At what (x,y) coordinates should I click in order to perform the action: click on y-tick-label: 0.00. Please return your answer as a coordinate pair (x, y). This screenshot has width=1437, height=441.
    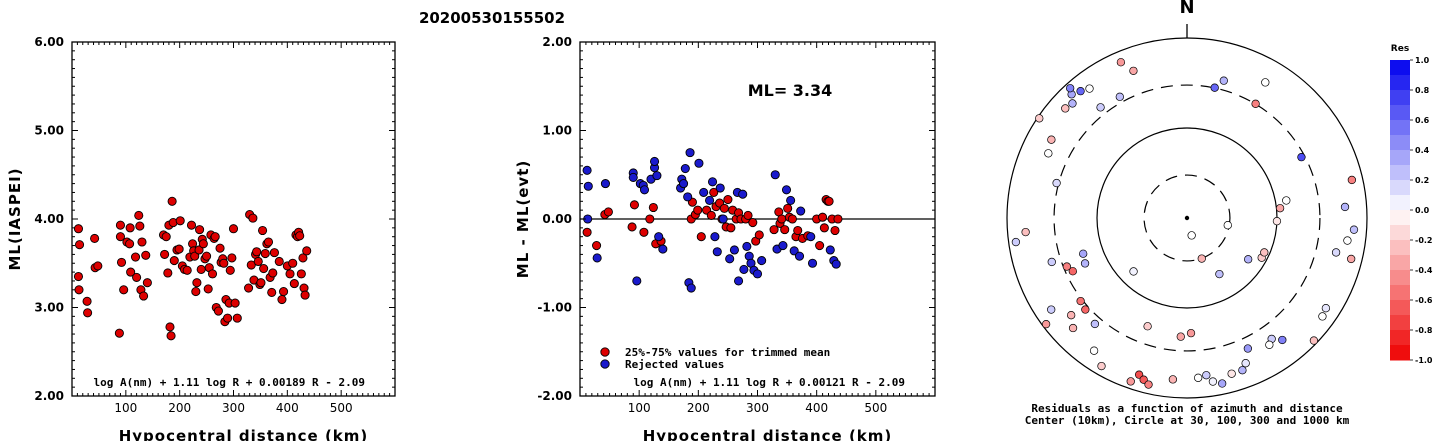
    Looking at the image, I should click on (557, 219).